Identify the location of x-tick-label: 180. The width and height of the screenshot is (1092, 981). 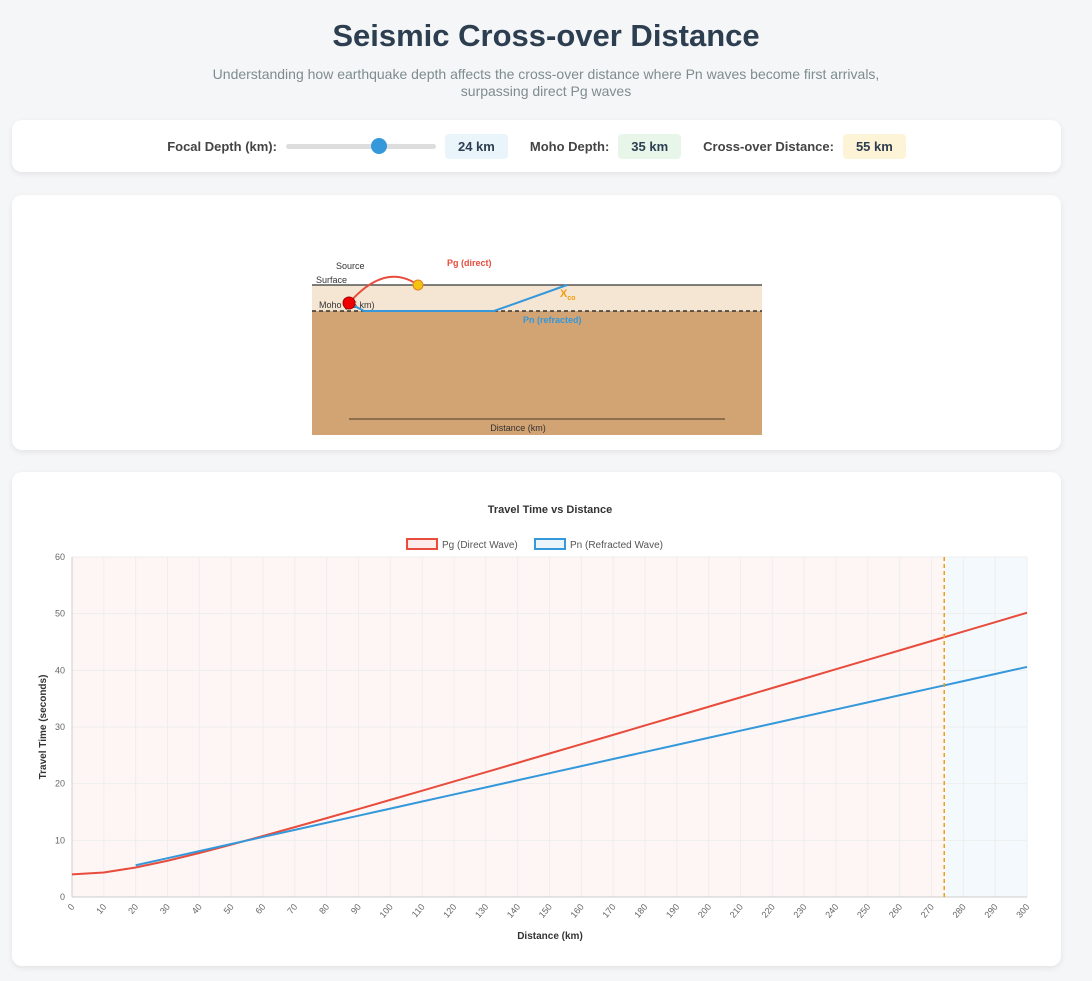
(640, 911).